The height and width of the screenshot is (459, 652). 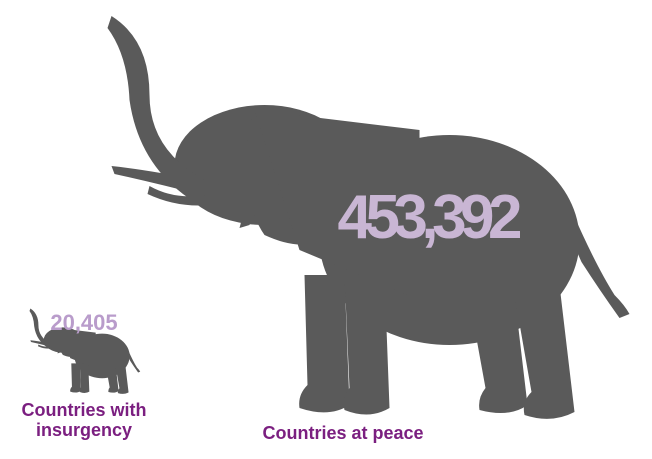 What do you see at coordinates (430, 217) in the screenshot?
I see `value-label-peace: 453,392` at bounding box center [430, 217].